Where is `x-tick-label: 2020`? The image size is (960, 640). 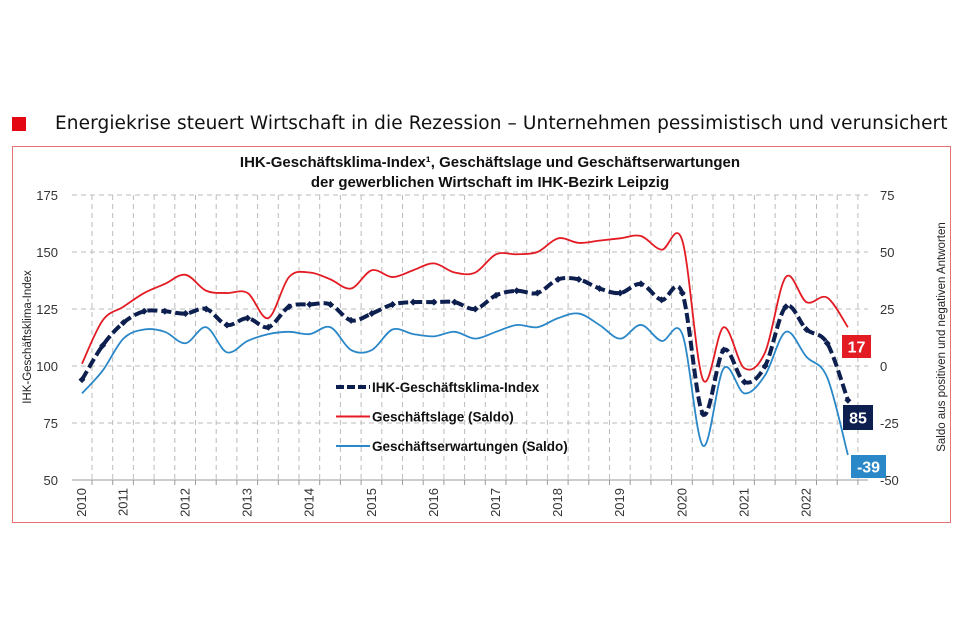
x-tick-label: 2020 is located at coordinates (681, 502).